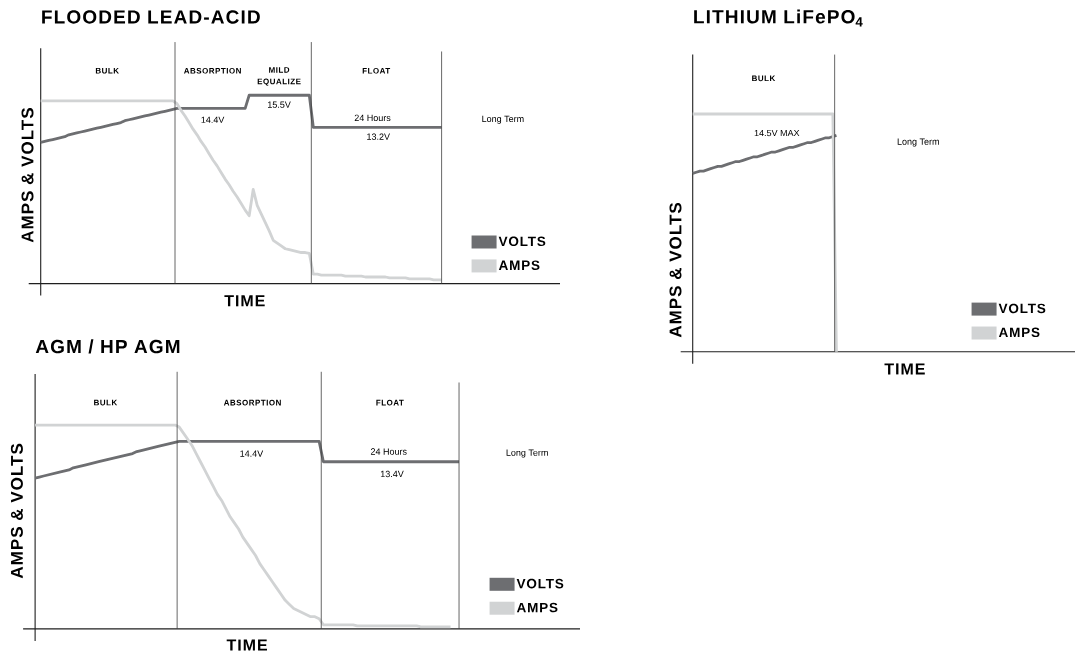 The image size is (1084, 658). Describe the element at coordinates (107, 346) in the screenshot. I see `chart-title: AGM / HP AGM` at that location.